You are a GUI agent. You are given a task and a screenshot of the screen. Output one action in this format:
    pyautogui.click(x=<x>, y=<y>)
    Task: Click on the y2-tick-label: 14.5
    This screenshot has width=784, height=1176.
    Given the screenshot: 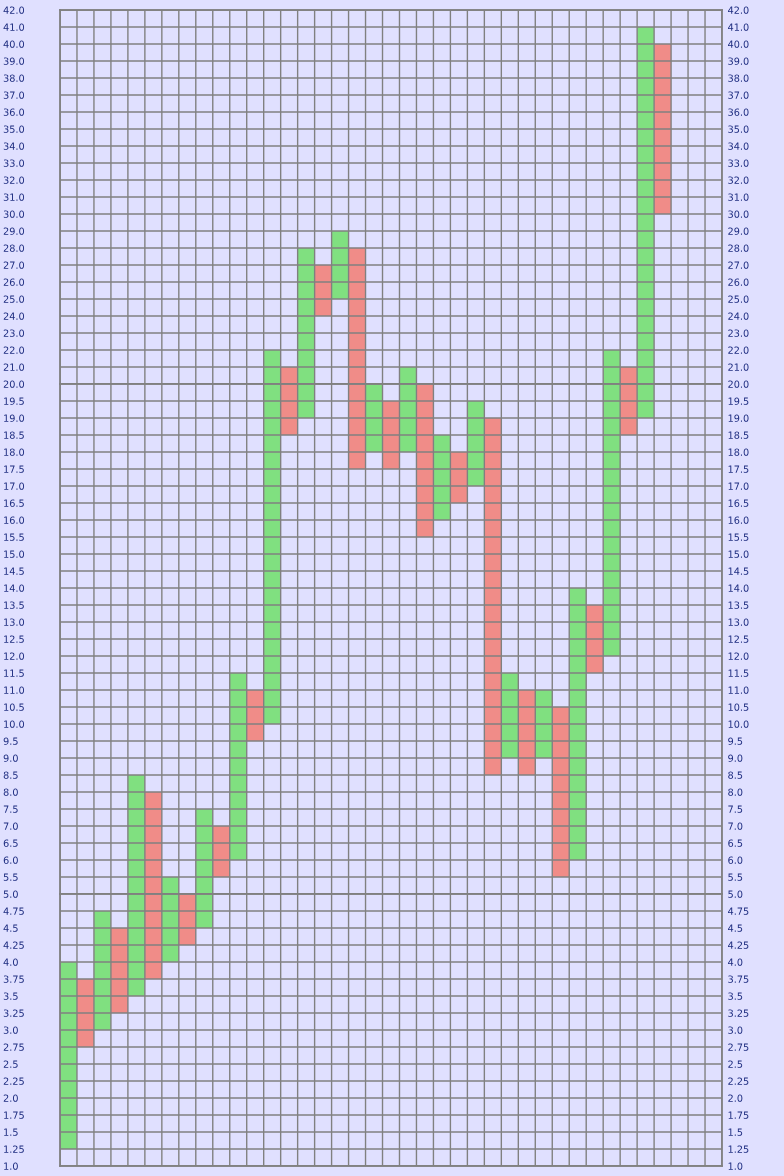 What is the action you would take?
    pyautogui.click(x=738, y=571)
    